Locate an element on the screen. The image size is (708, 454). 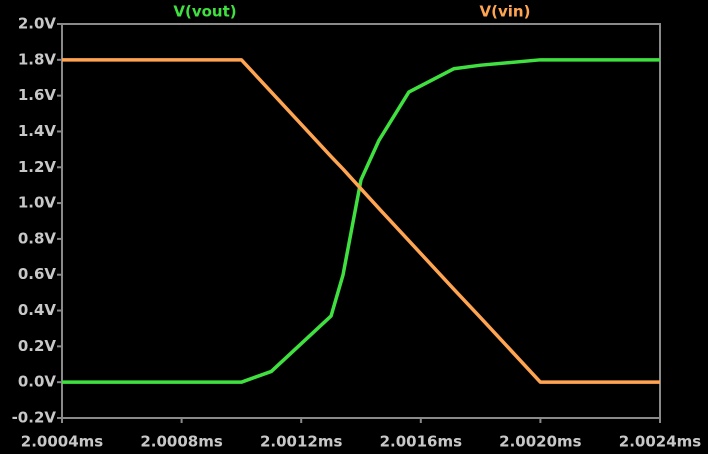
x-tick-label: 2.0020ms is located at coordinates (540, 442).